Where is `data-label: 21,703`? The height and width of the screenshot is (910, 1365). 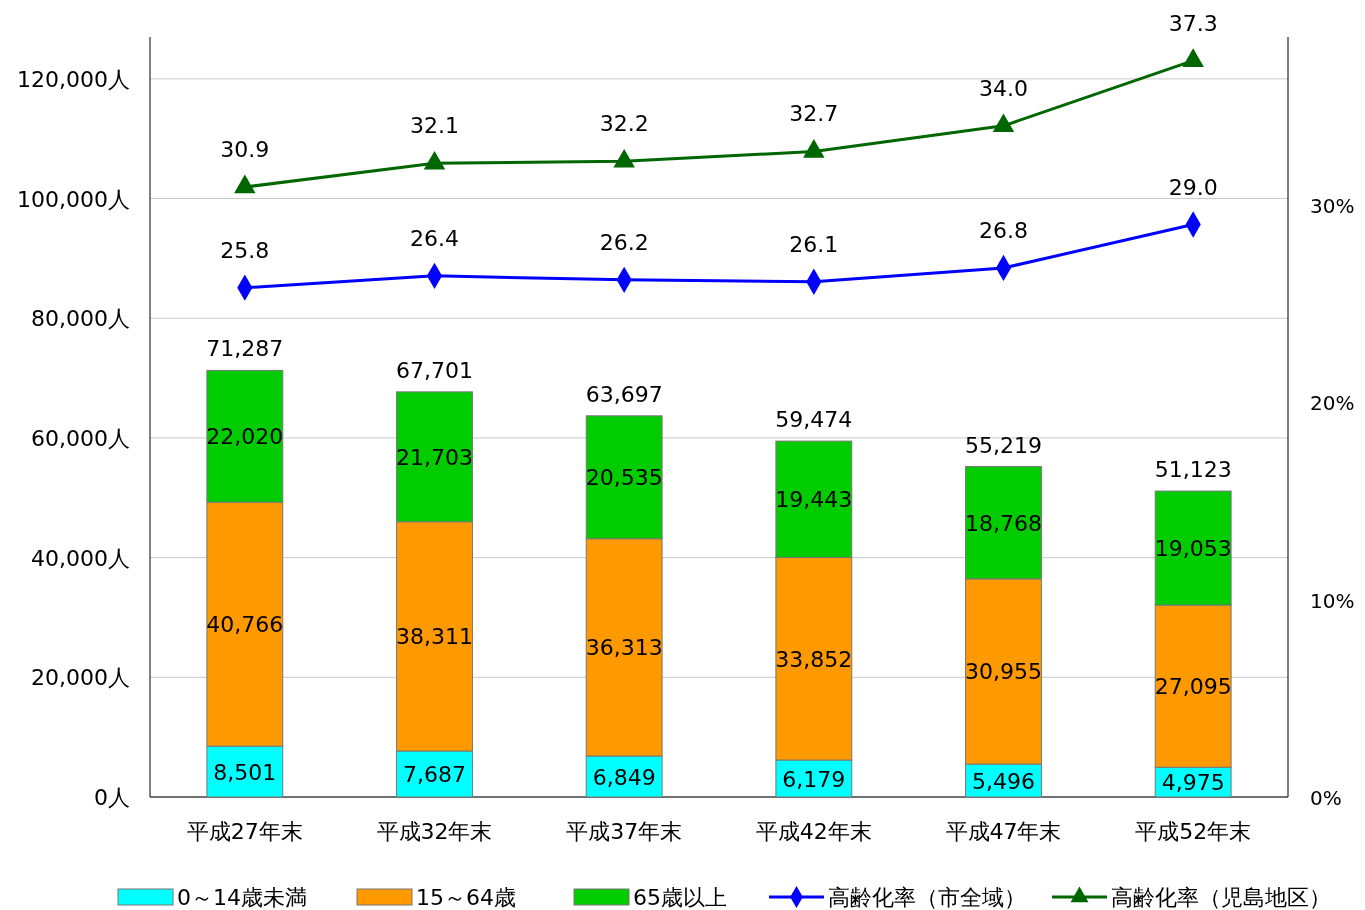
data-label: 21,703 is located at coordinates (434, 457).